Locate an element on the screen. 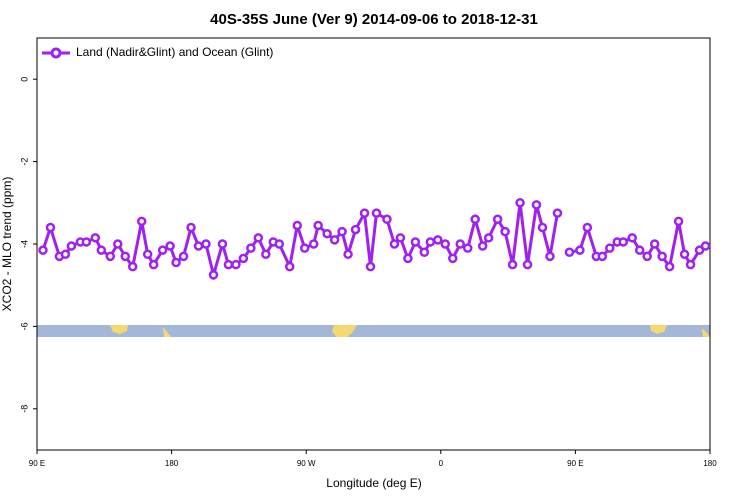 The image size is (750, 500). legend-marker is located at coordinates (56, 53).